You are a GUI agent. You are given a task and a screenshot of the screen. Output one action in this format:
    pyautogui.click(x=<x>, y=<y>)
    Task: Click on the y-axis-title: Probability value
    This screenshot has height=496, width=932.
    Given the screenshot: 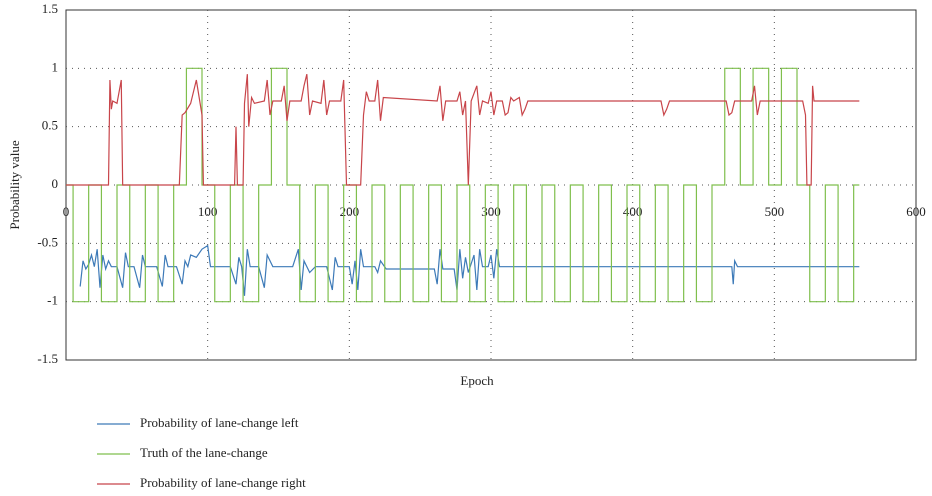 What is the action you would take?
    pyautogui.click(x=14, y=184)
    